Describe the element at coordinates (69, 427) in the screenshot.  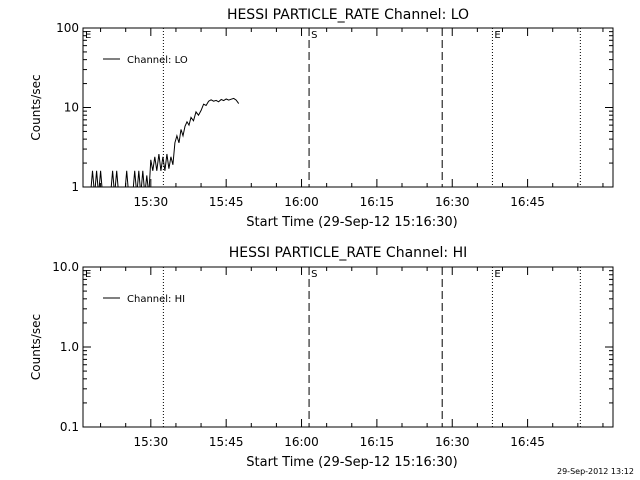
I see `y-tick-label: 0.1` at that location.